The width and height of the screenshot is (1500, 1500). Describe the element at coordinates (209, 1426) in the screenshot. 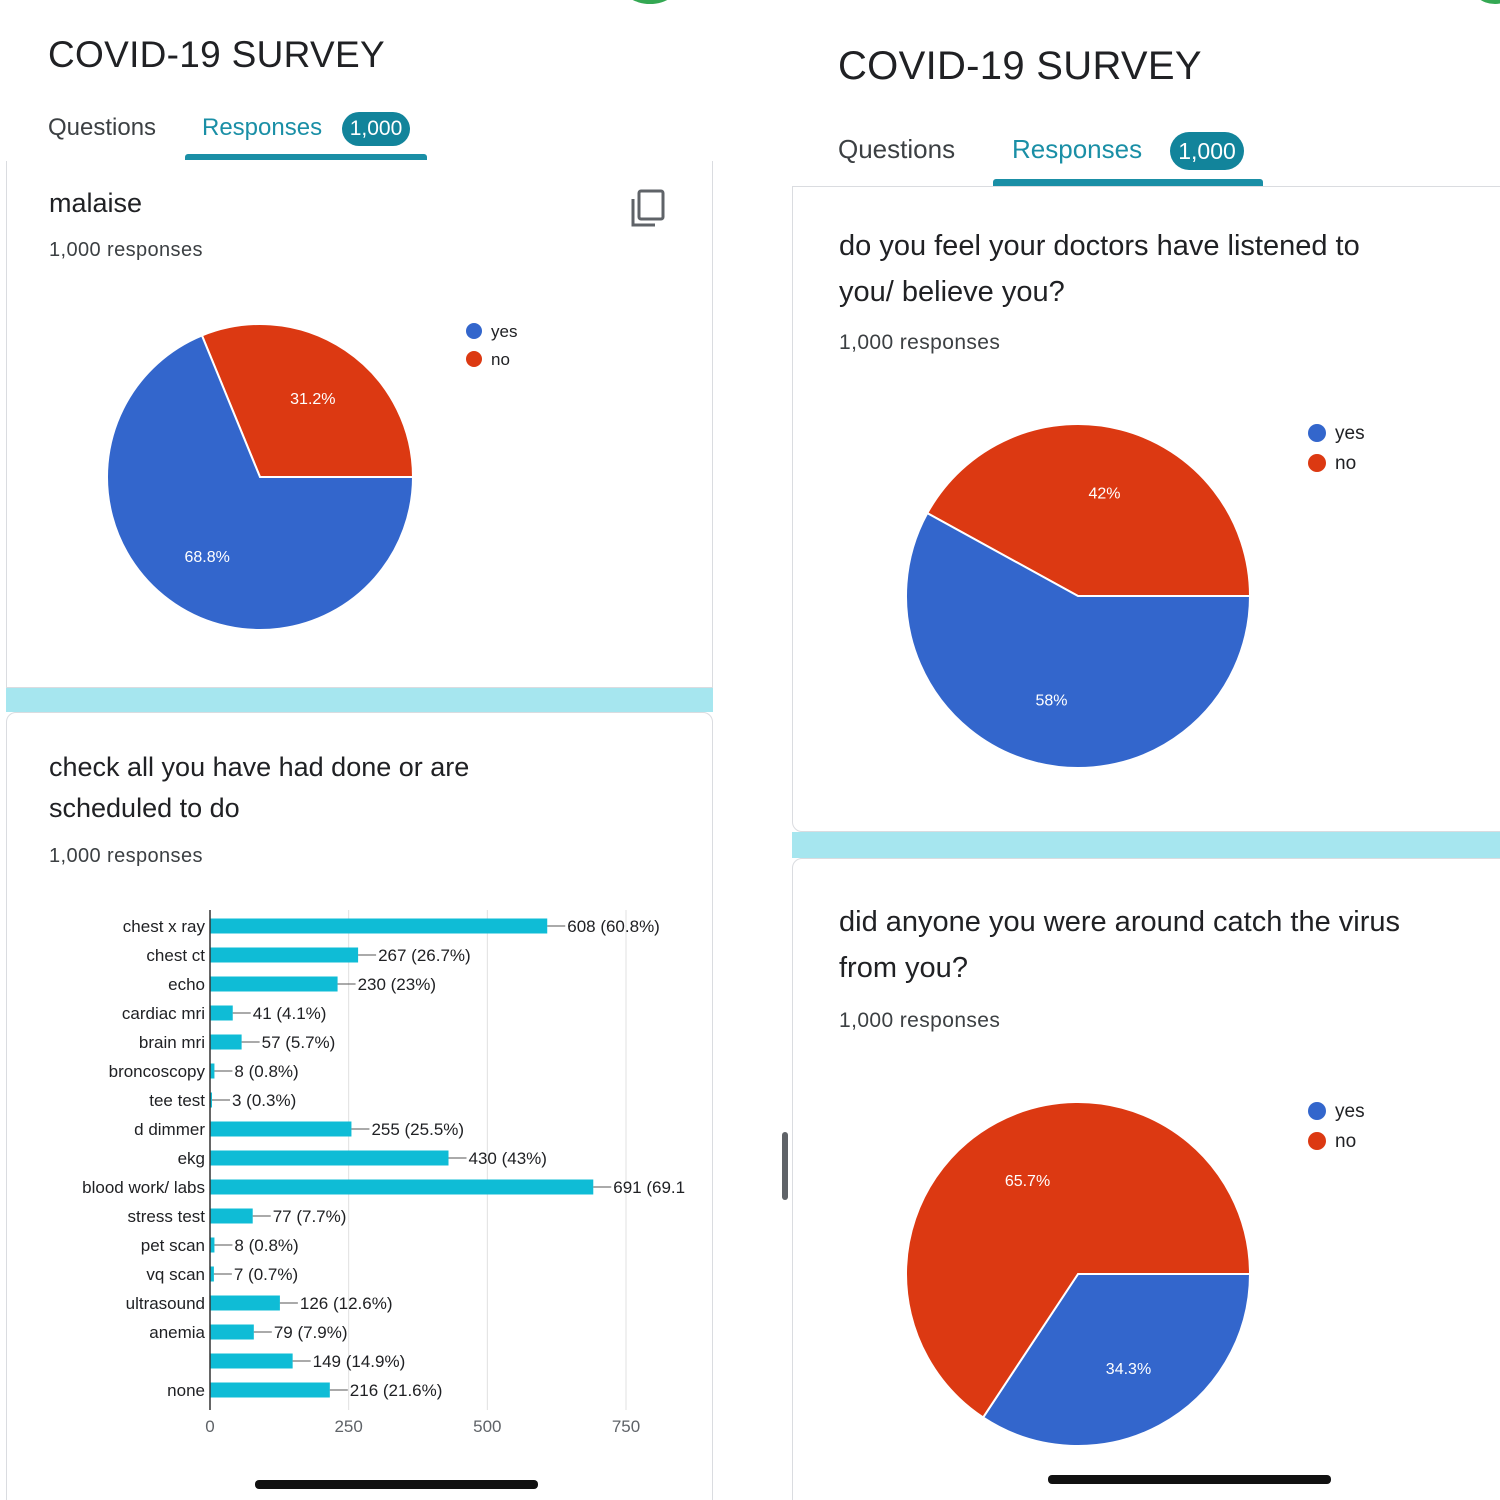

I see `x-tick-label: 0` at that location.